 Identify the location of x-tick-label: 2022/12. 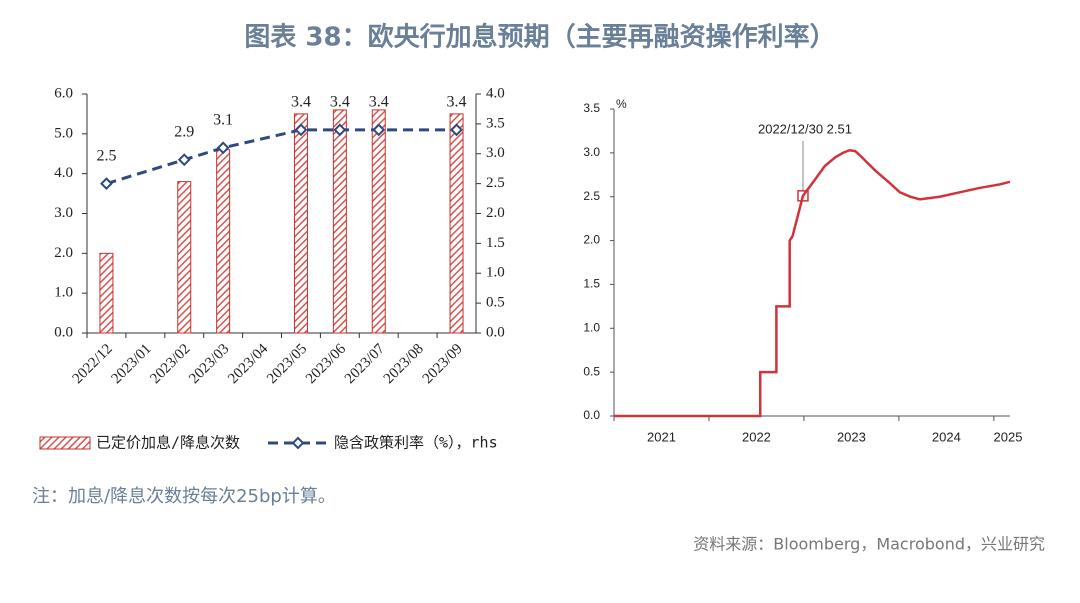
(93, 364).